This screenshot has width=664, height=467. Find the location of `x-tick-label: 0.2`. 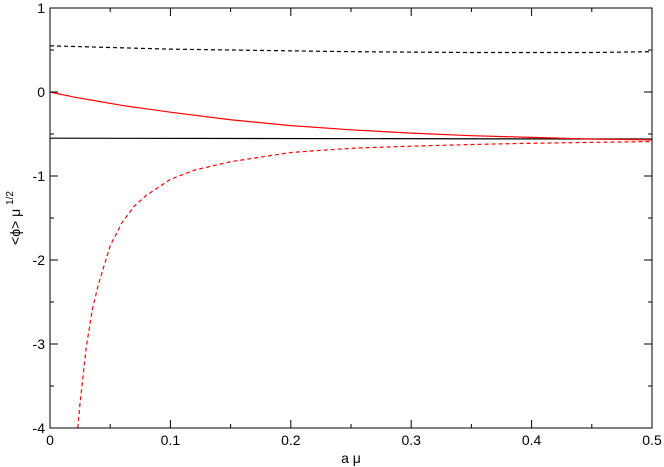

x-tick-label: 0.2 is located at coordinates (291, 440).